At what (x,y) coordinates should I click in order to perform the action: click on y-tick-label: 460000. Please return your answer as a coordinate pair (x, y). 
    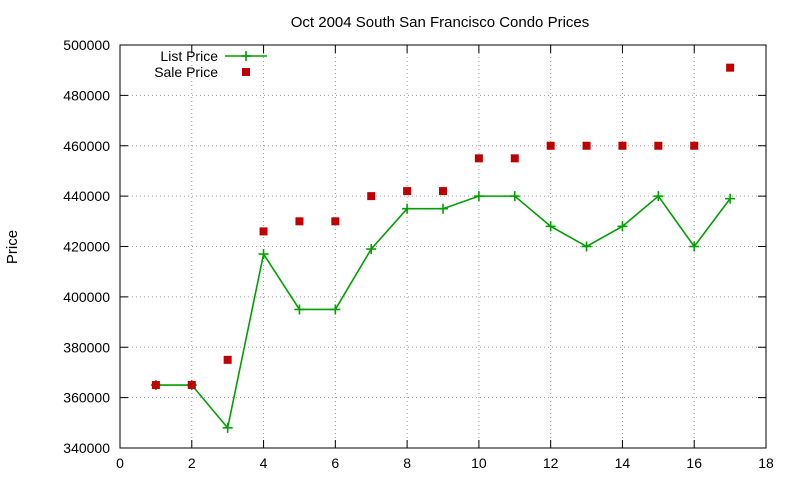
    Looking at the image, I should click on (86, 146).